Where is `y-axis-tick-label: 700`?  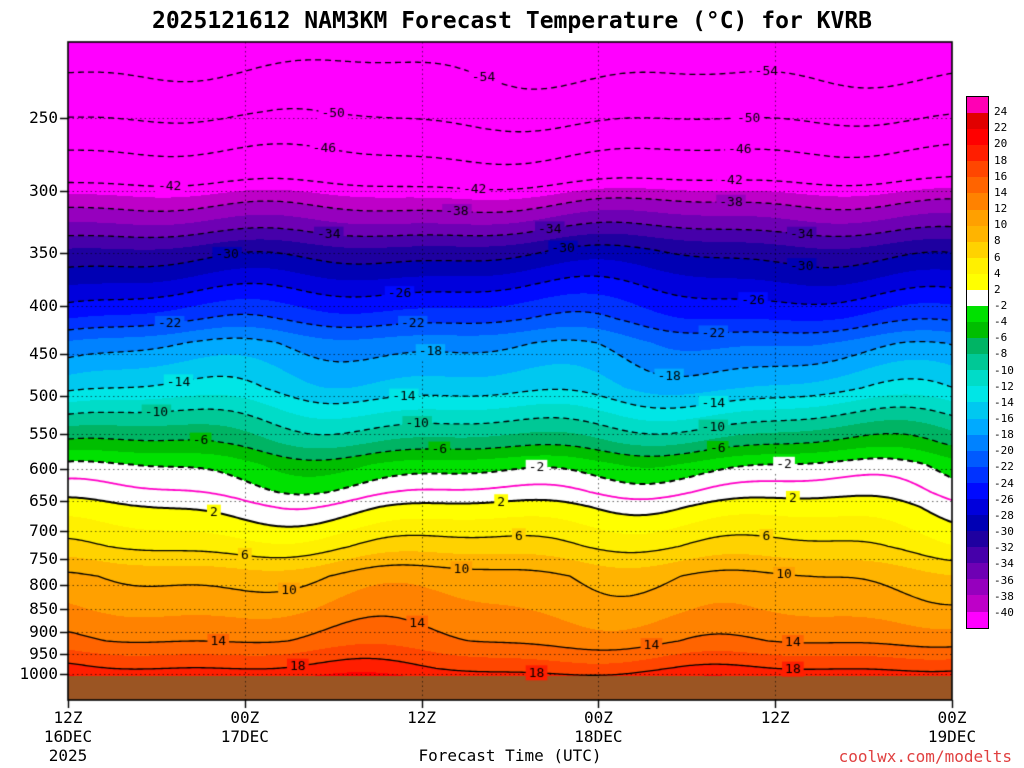
y-axis-tick-label: 700 is located at coordinates (43, 531).